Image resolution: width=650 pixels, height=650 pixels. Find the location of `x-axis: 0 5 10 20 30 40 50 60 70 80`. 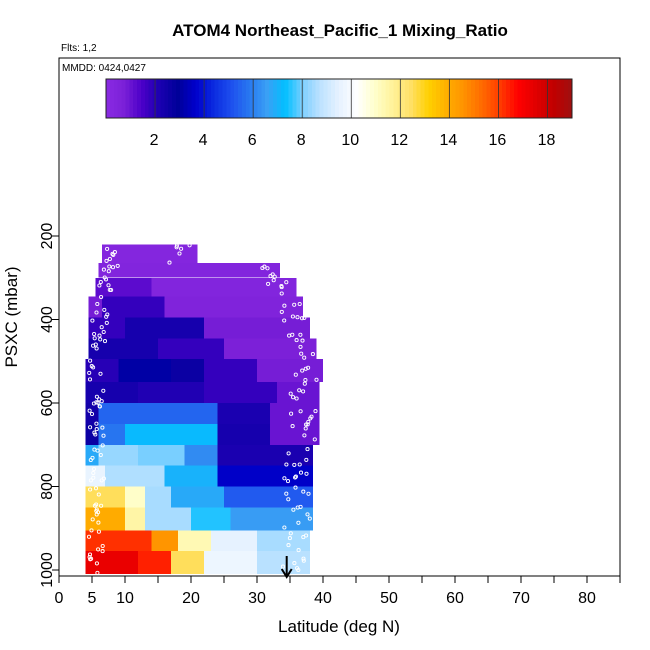

x-axis: 0 5 10 20 30 40 50 60 70 80 is located at coordinates (338, 591).